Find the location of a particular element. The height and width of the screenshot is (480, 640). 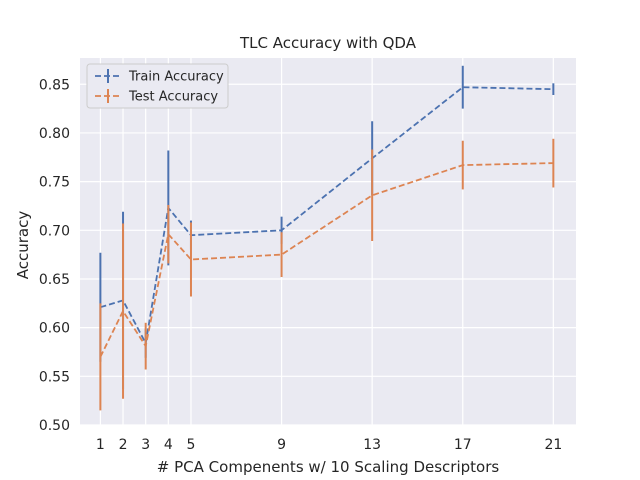

legend-box is located at coordinates (157, 86).